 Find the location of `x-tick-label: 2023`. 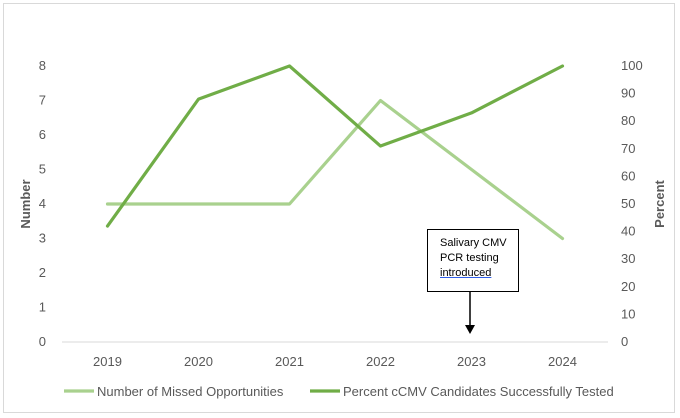

x-tick-label: 2023 is located at coordinates (471, 361).